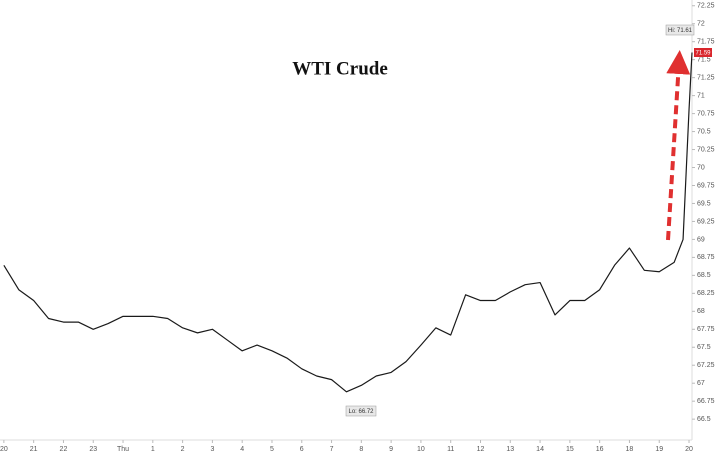 The width and height of the screenshot is (720, 469). I want to click on y-tick-label: 70.5, so click(704, 131).